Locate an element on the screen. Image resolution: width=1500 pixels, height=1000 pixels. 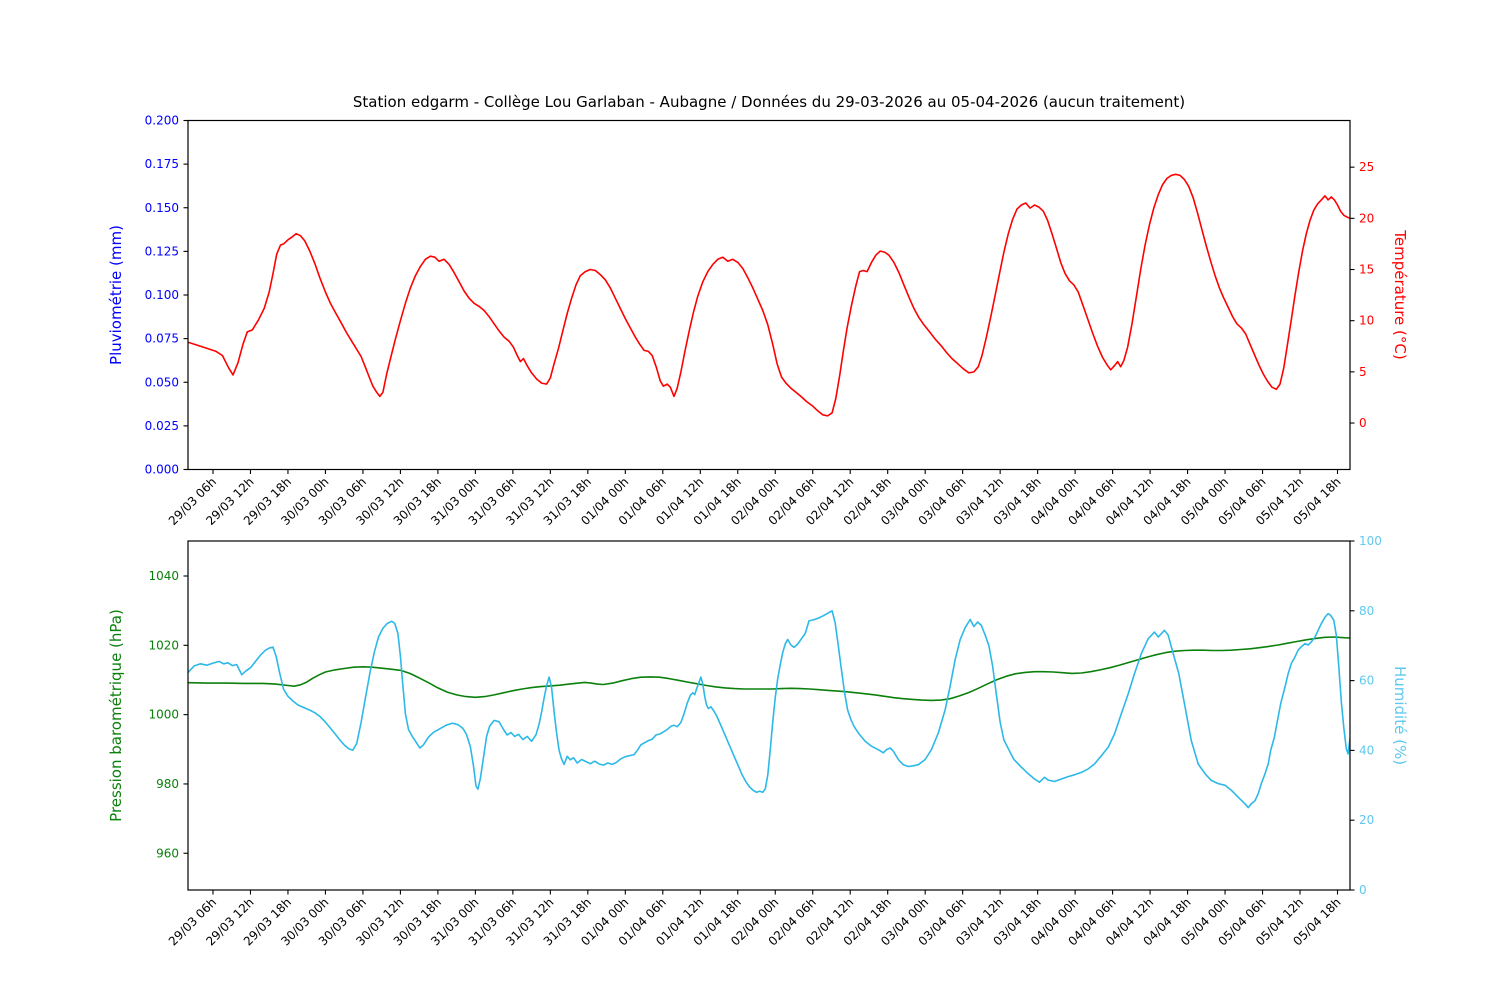
y-tick-label: 10 is located at coordinates (1366, 321).